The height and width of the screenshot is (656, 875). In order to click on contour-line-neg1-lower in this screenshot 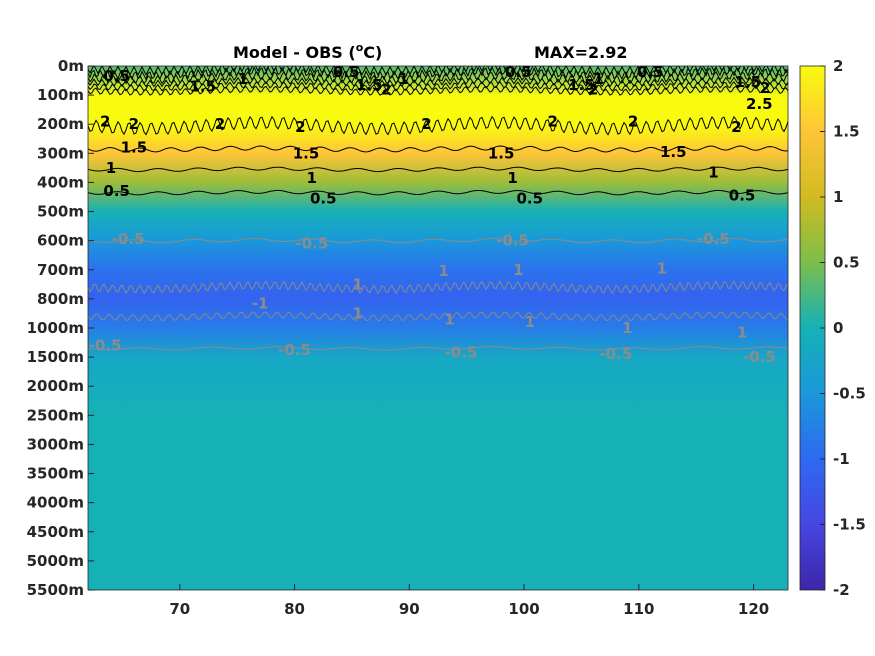, I will do `click(438, 316)`.